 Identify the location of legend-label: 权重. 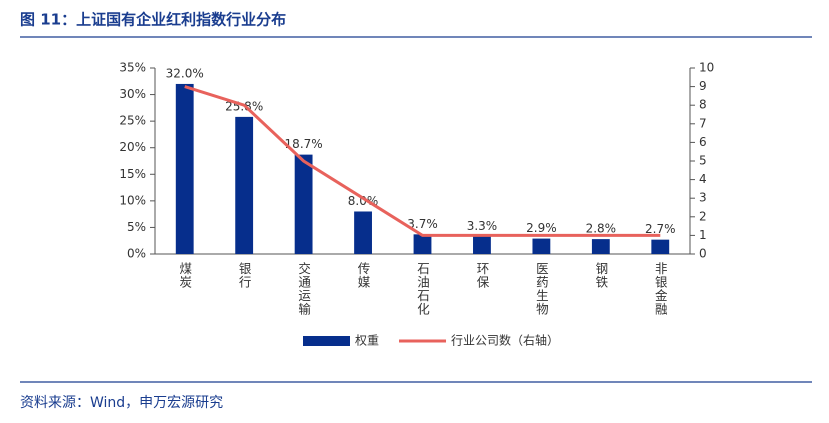
(367, 341).